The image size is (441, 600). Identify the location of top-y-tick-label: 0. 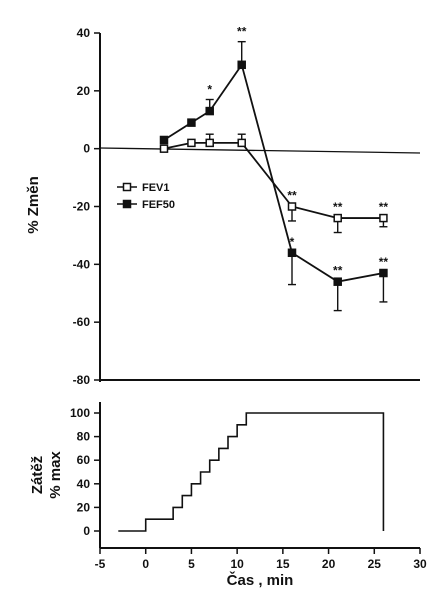
(86, 149).